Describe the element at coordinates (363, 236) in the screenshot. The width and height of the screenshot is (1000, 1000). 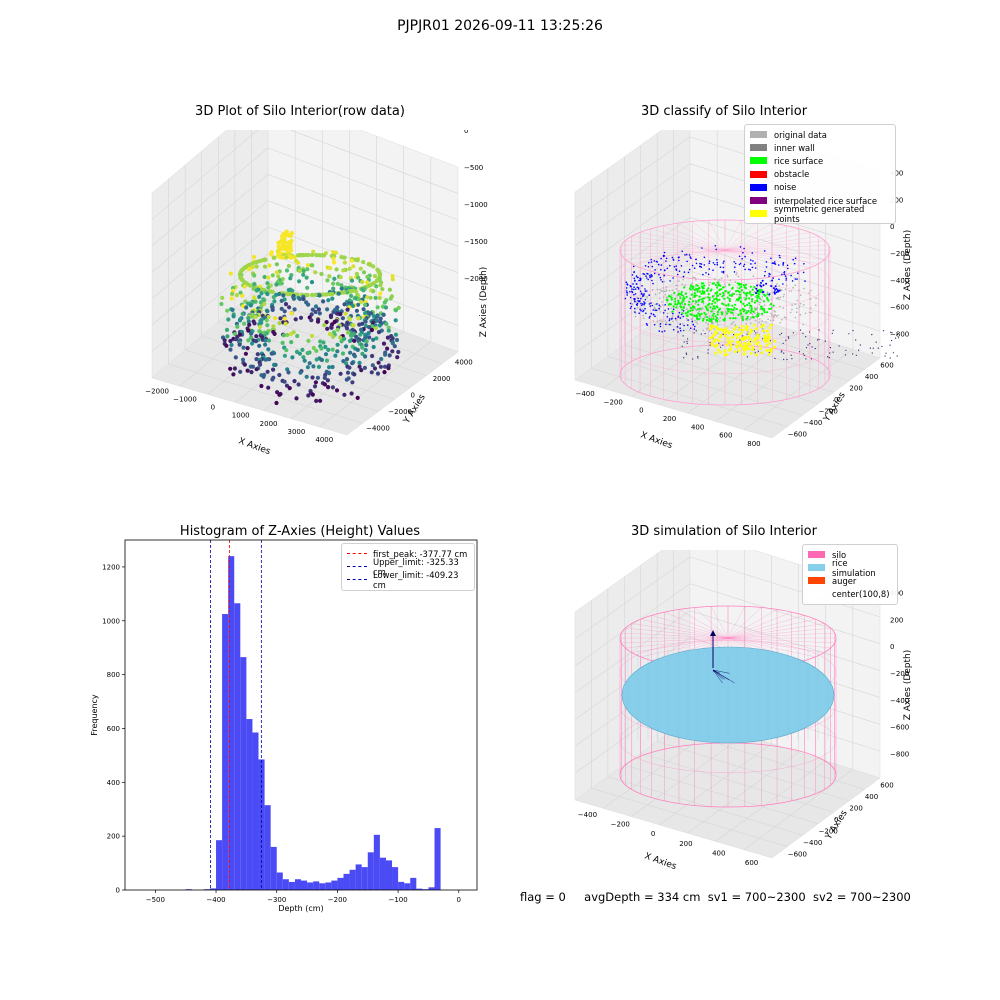
I see `grid-line` at that location.